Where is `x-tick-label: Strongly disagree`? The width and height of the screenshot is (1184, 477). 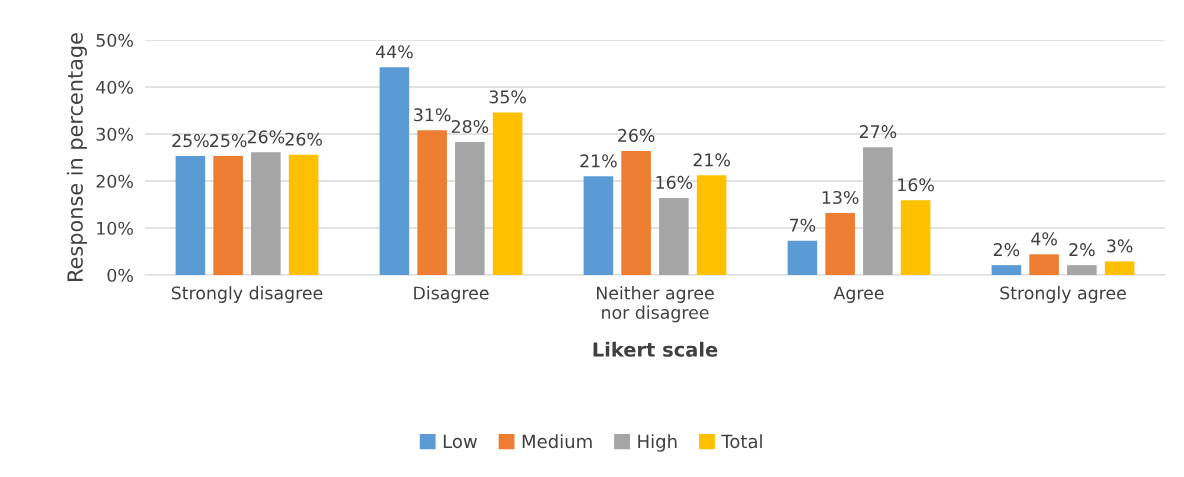 x-tick-label: Strongly disagree is located at coordinates (247, 294).